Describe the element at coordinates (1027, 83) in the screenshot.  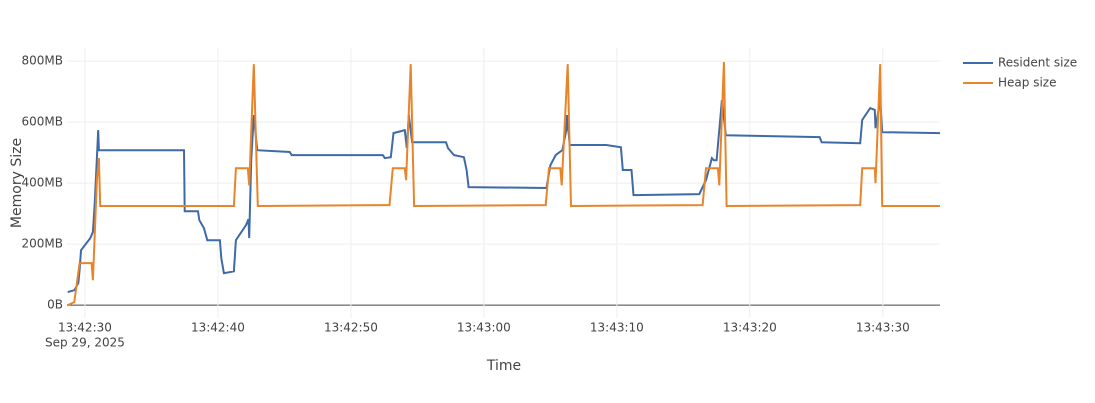
I see `legend-label: Heap size` at that location.